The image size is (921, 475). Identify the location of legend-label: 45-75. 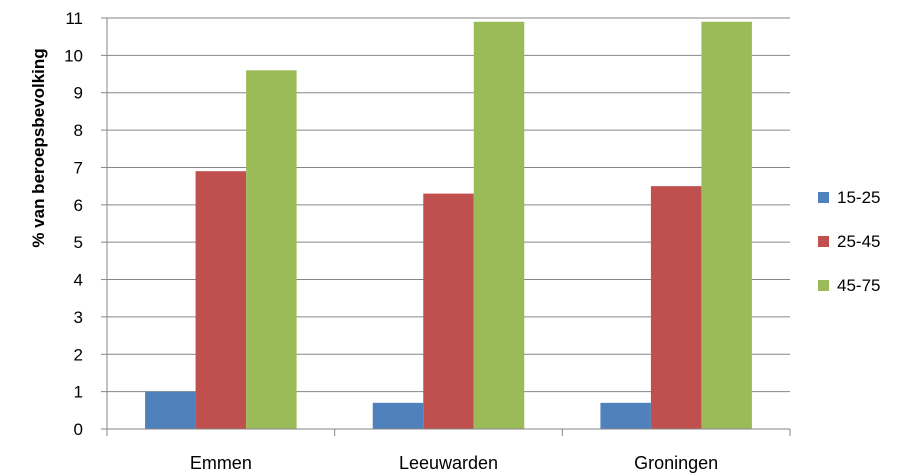
(858, 285).